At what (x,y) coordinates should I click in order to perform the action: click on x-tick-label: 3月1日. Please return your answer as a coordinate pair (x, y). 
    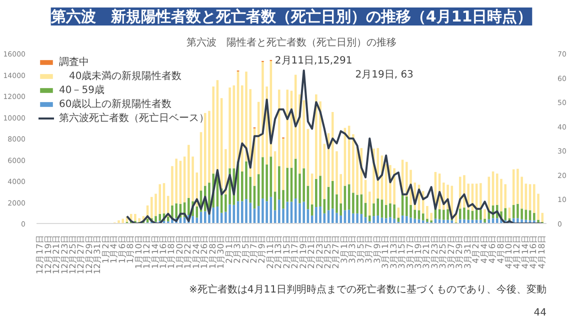
    Looking at the image, I should click on (345, 249).